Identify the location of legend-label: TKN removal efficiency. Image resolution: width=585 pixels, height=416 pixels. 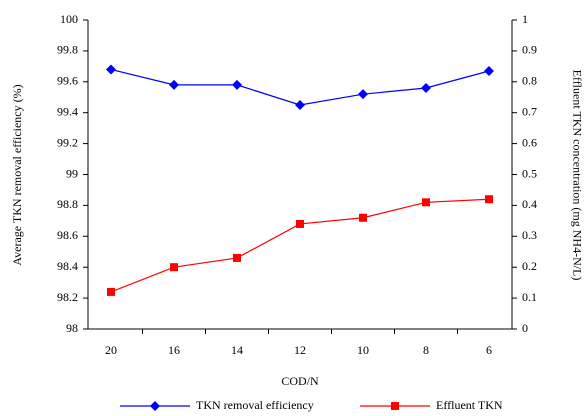
(255, 405).